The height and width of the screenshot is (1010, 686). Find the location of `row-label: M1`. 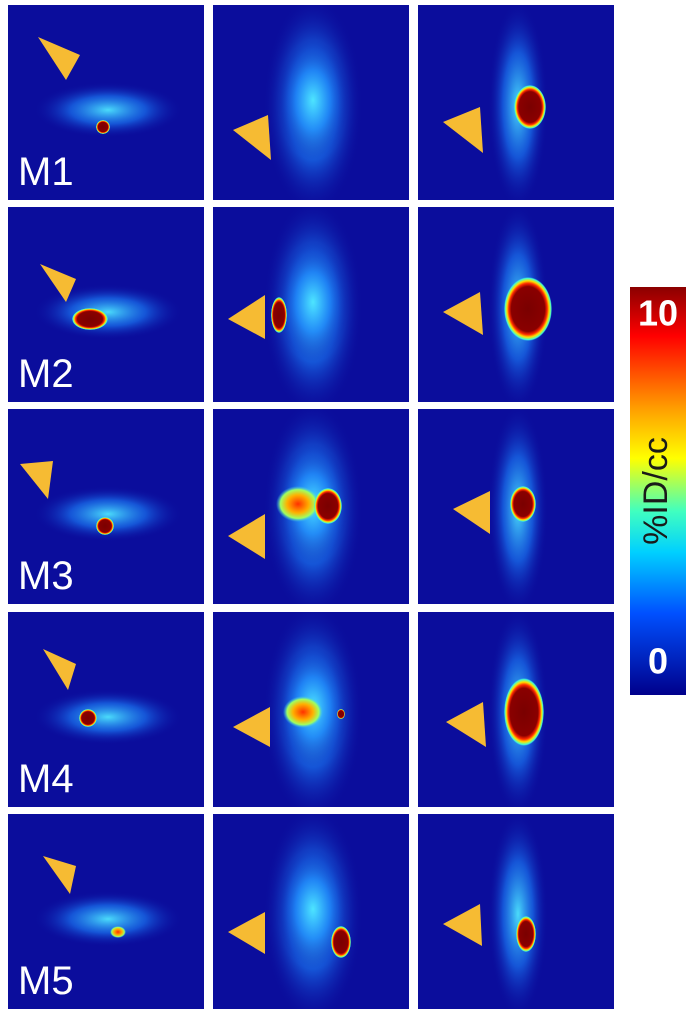

row-label: M1 is located at coordinates (46, 172).